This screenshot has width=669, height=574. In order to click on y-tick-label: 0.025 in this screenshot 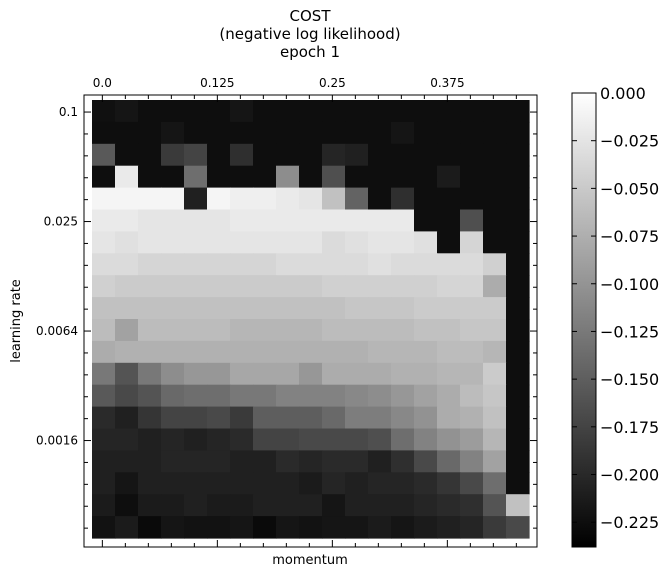, I will do `click(61, 222)`.